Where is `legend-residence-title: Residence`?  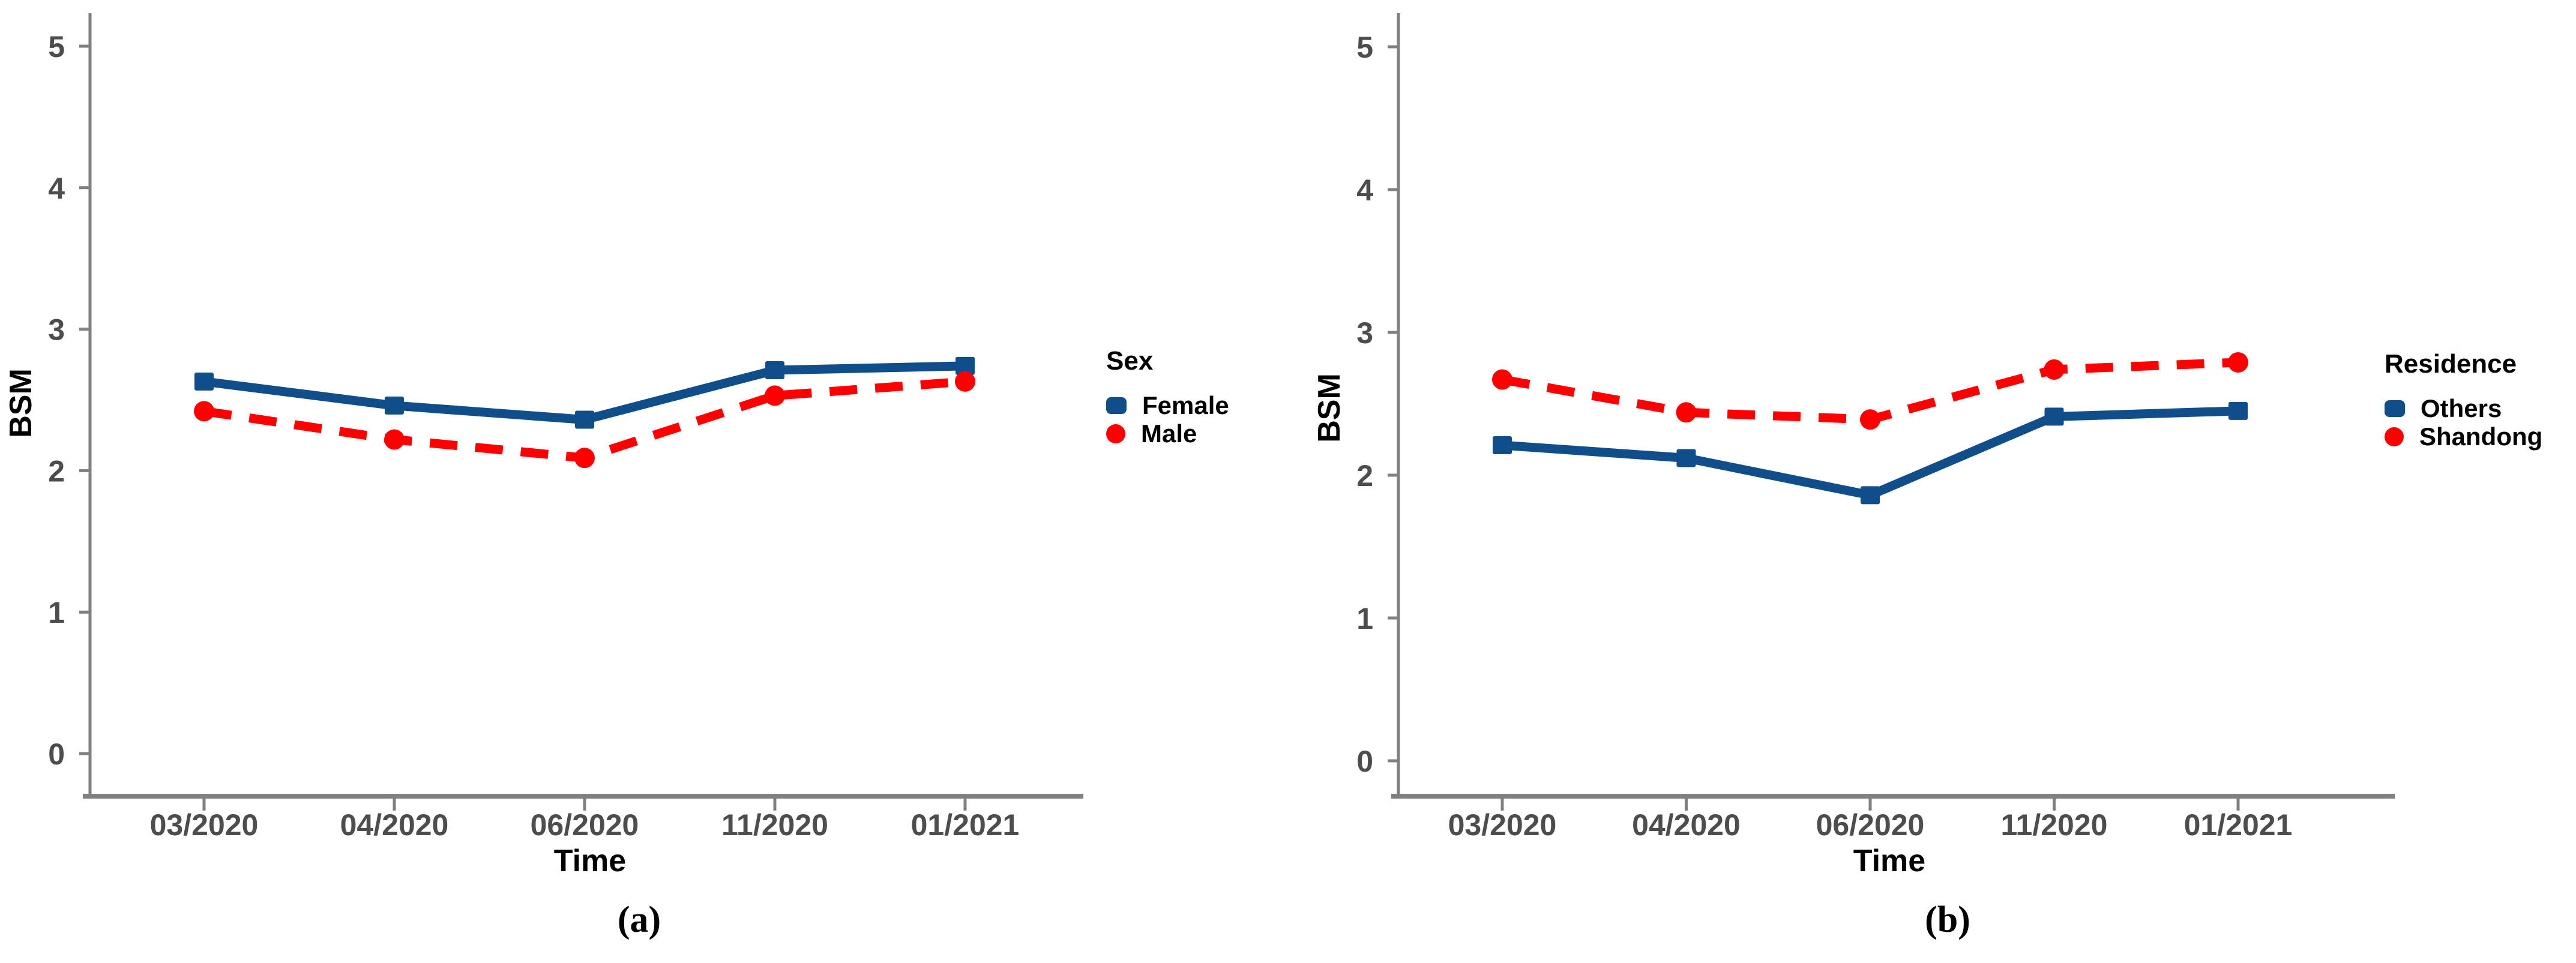 legend-residence-title: Residence is located at coordinates (2451, 364).